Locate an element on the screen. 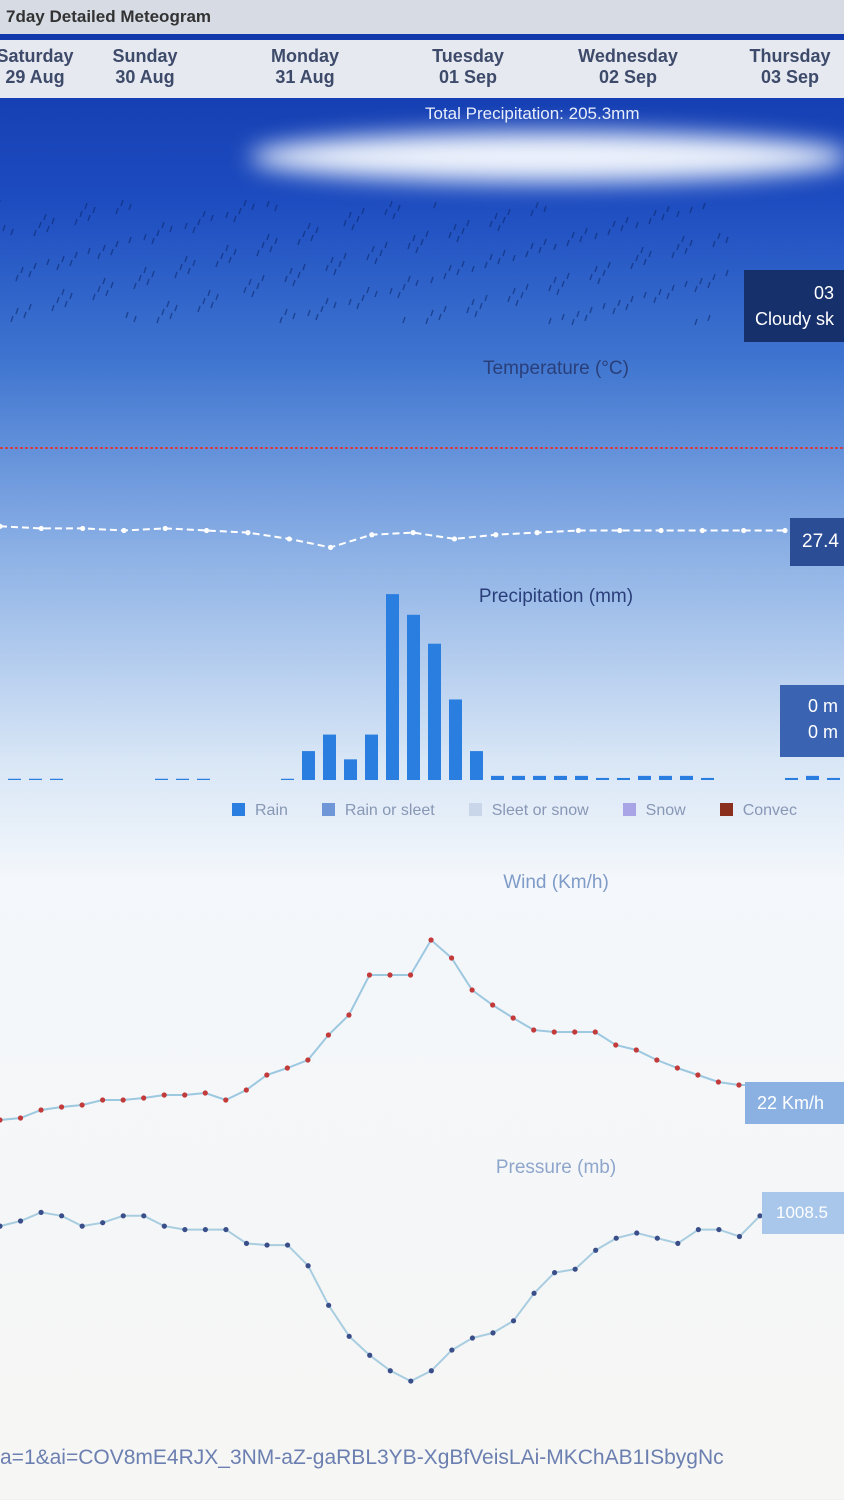 The image size is (844, 1500). legend-swatch is located at coordinates (238, 809).